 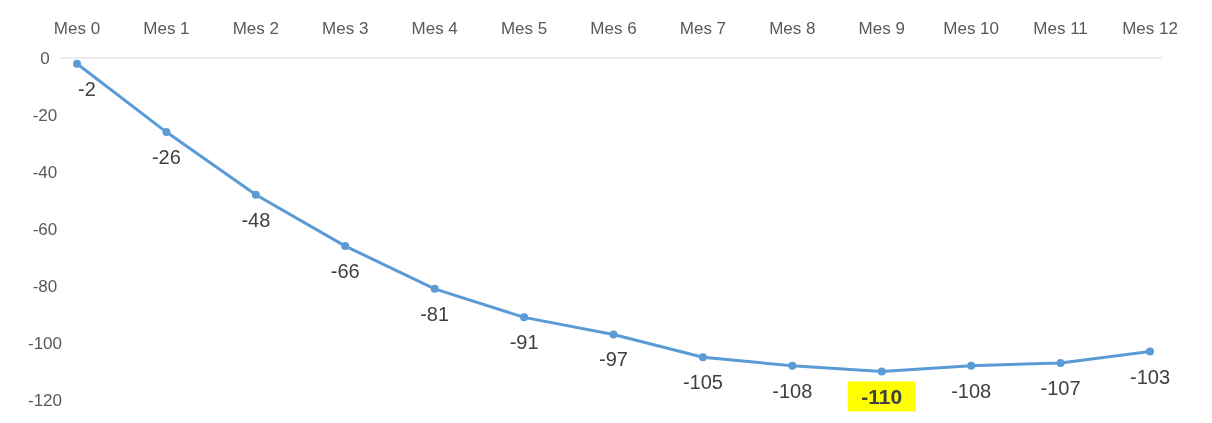 What do you see at coordinates (77, 28) in the screenshot?
I see `x-tick-label: Mes 0` at bounding box center [77, 28].